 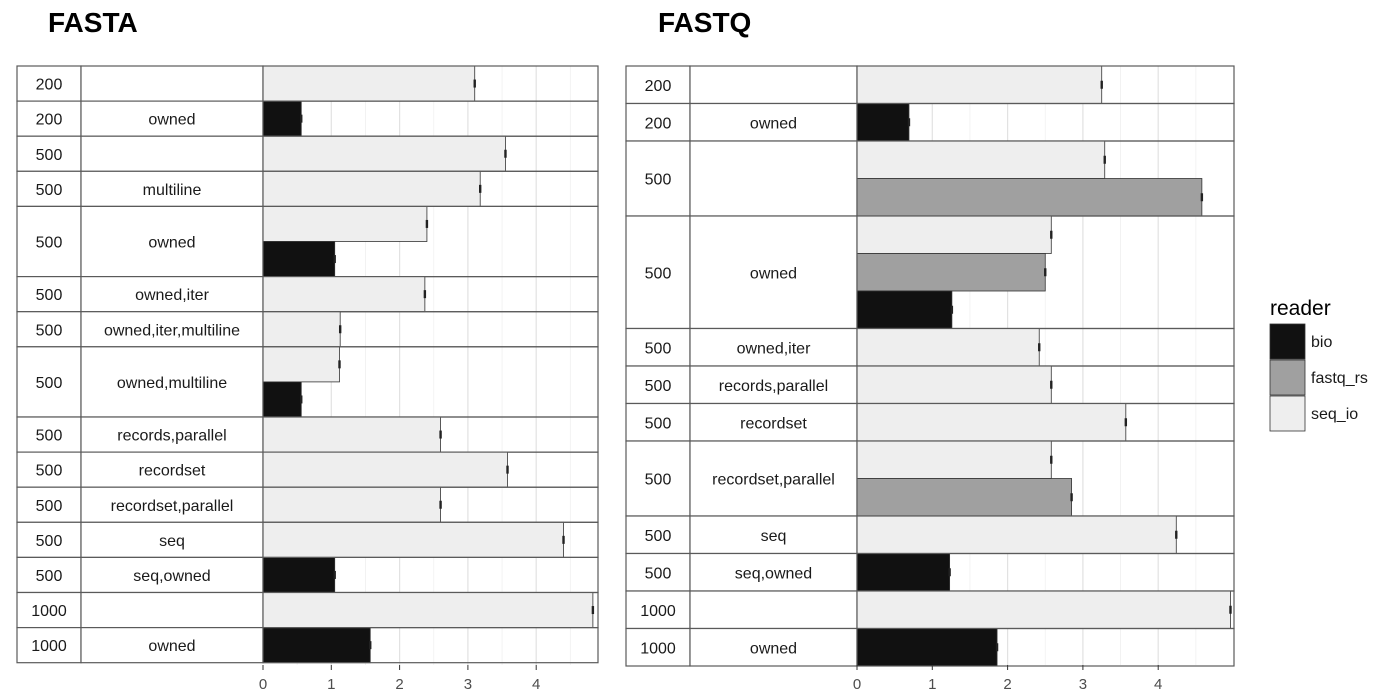 What do you see at coordinates (171, 576) in the screenshot?
I see `strip-variant-label: seq,owned` at bounding box center [171, 576].